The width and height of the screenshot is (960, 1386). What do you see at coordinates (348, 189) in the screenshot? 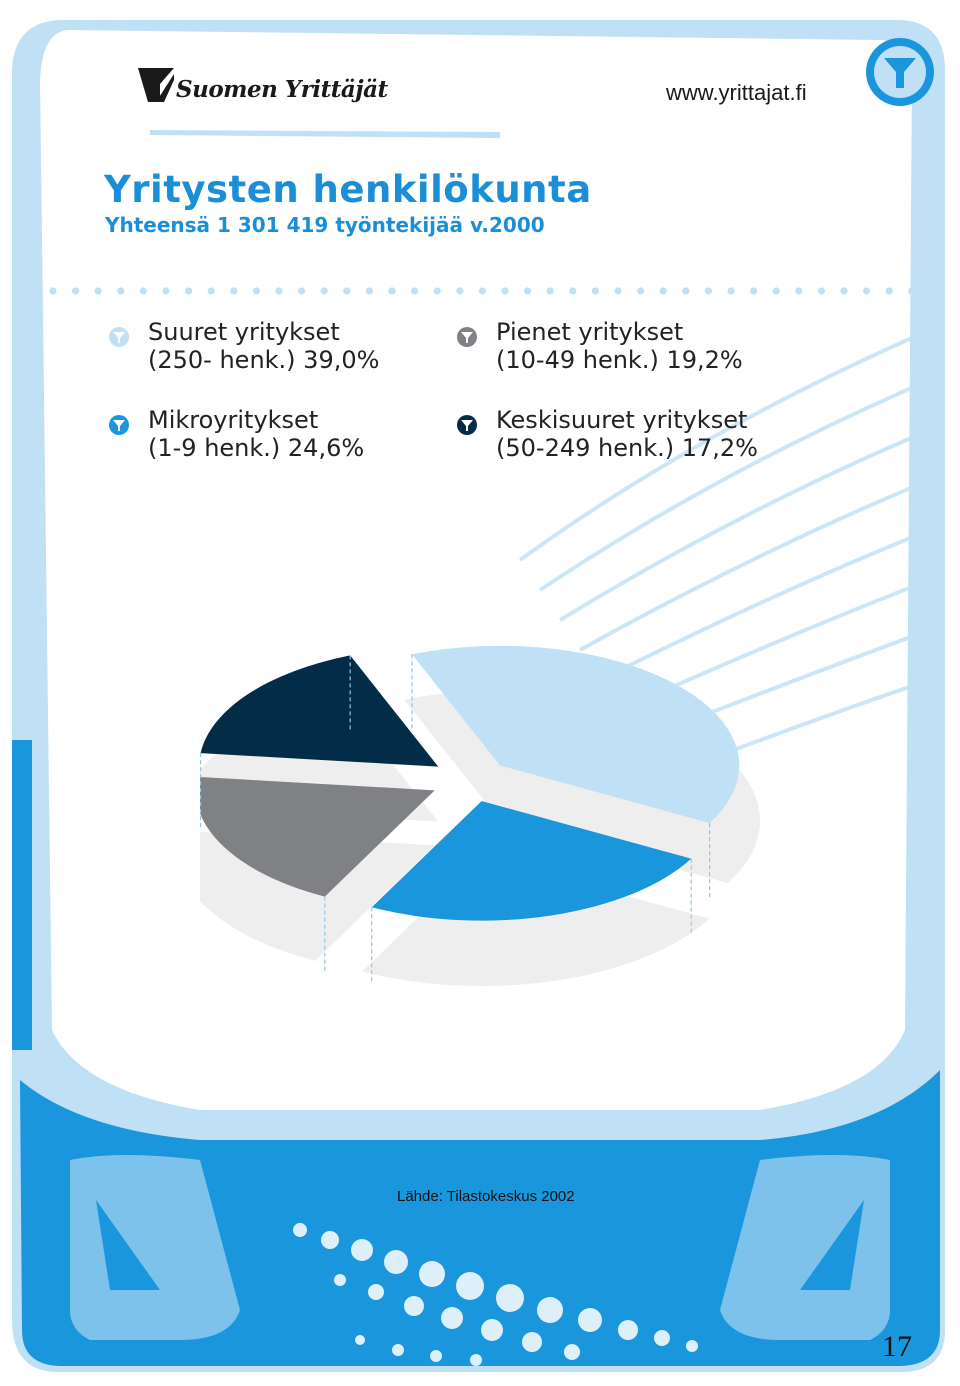
I see `page-title: Yritysten henkilökunta` at bounding box center [348, 189].